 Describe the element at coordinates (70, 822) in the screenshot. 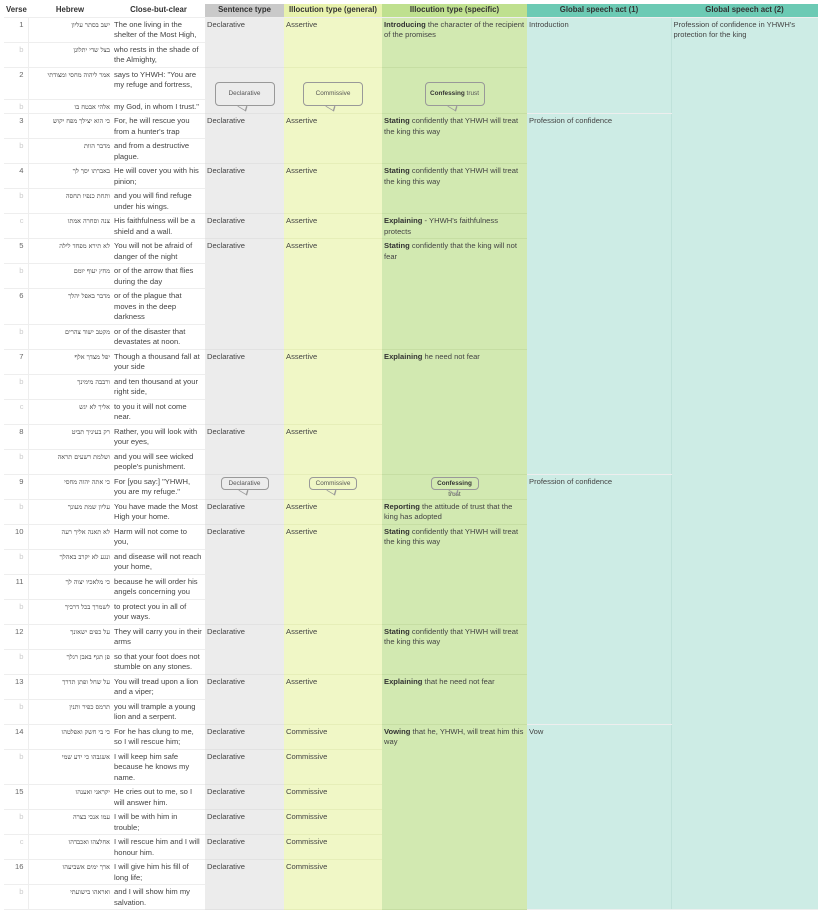

I see `hebrew-cell: עמו אנכי בצרה` at that location.